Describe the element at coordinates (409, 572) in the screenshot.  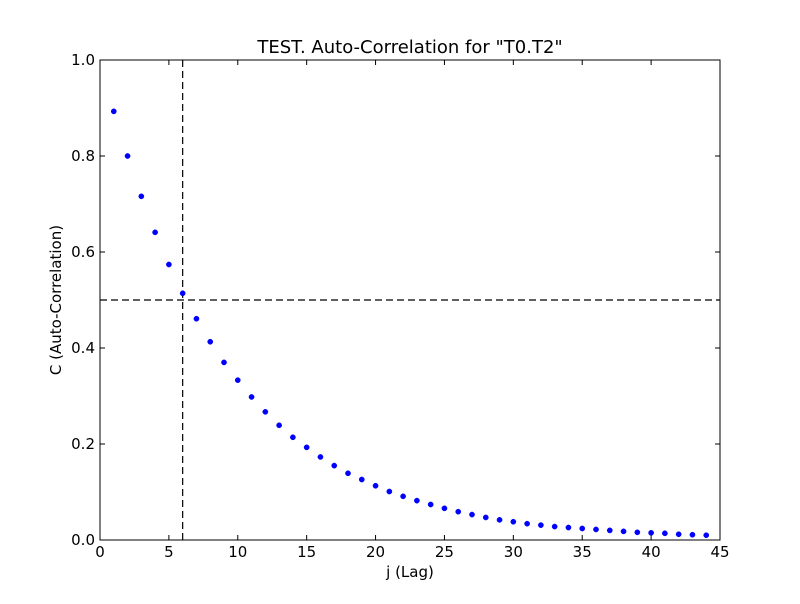
I see `x-axis-label: j (Lag)` at that location.